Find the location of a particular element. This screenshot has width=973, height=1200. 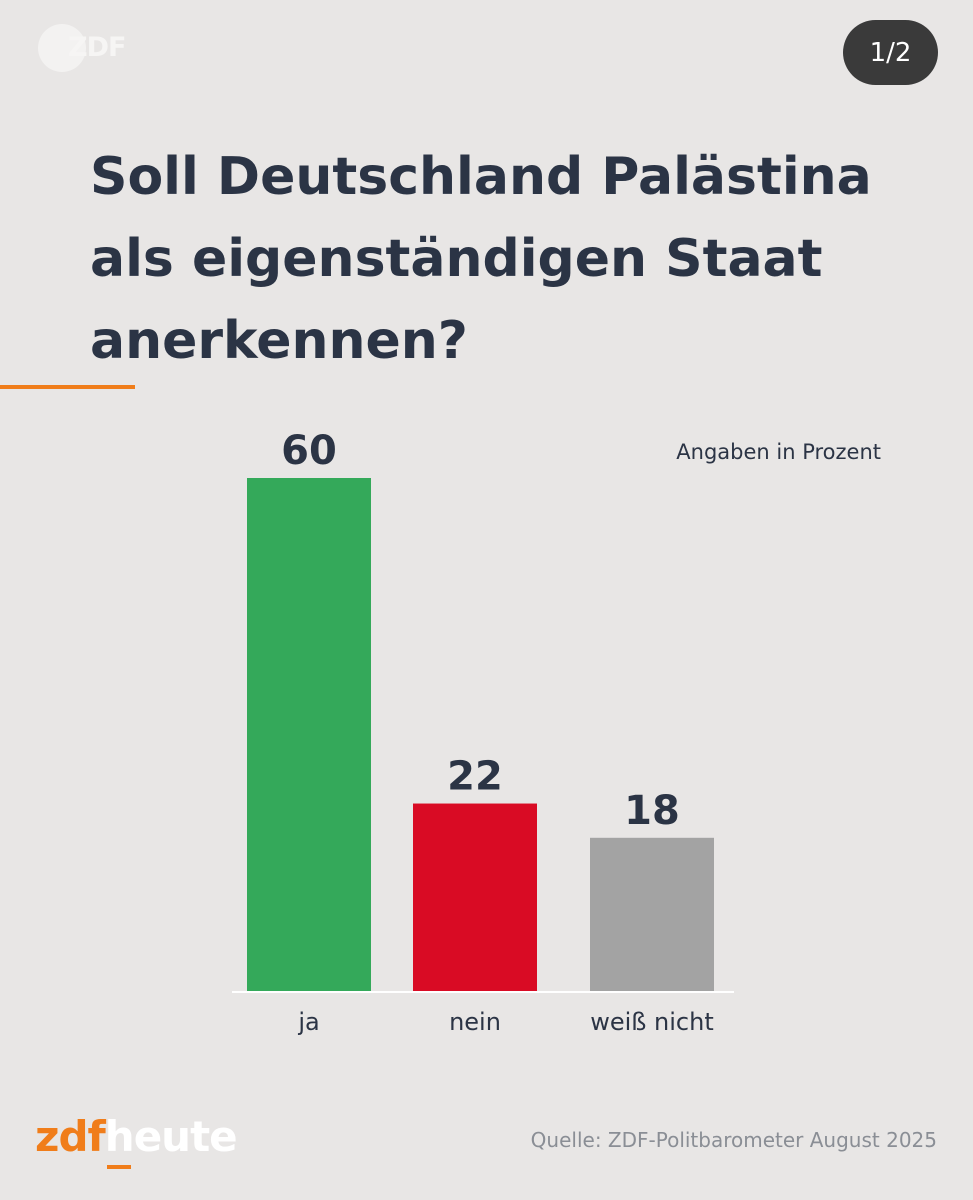

category-label: weiß nicht is located at coordinates (652, 1022).